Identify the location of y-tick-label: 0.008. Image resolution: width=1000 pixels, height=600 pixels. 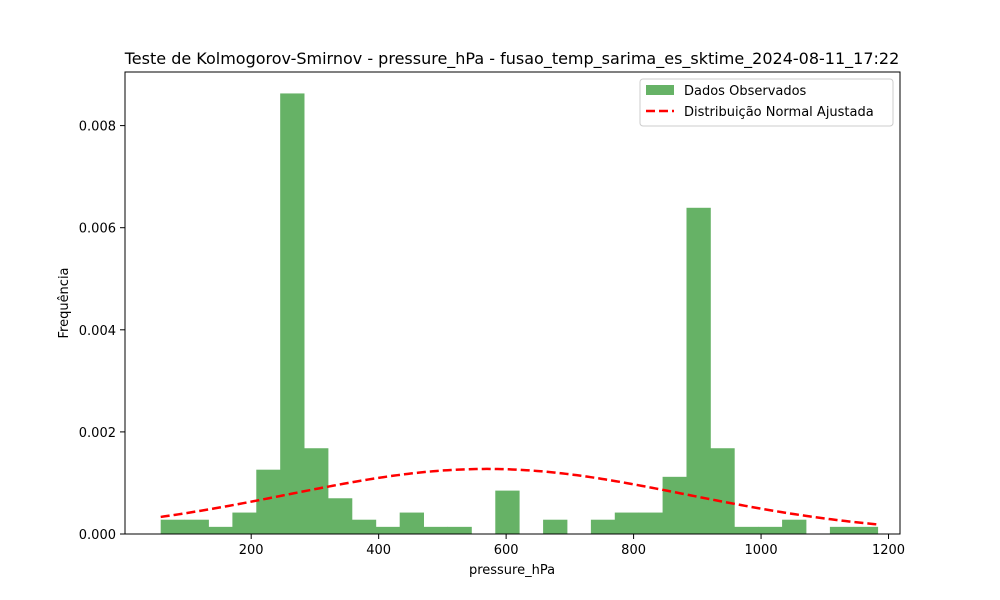
(97, 127).